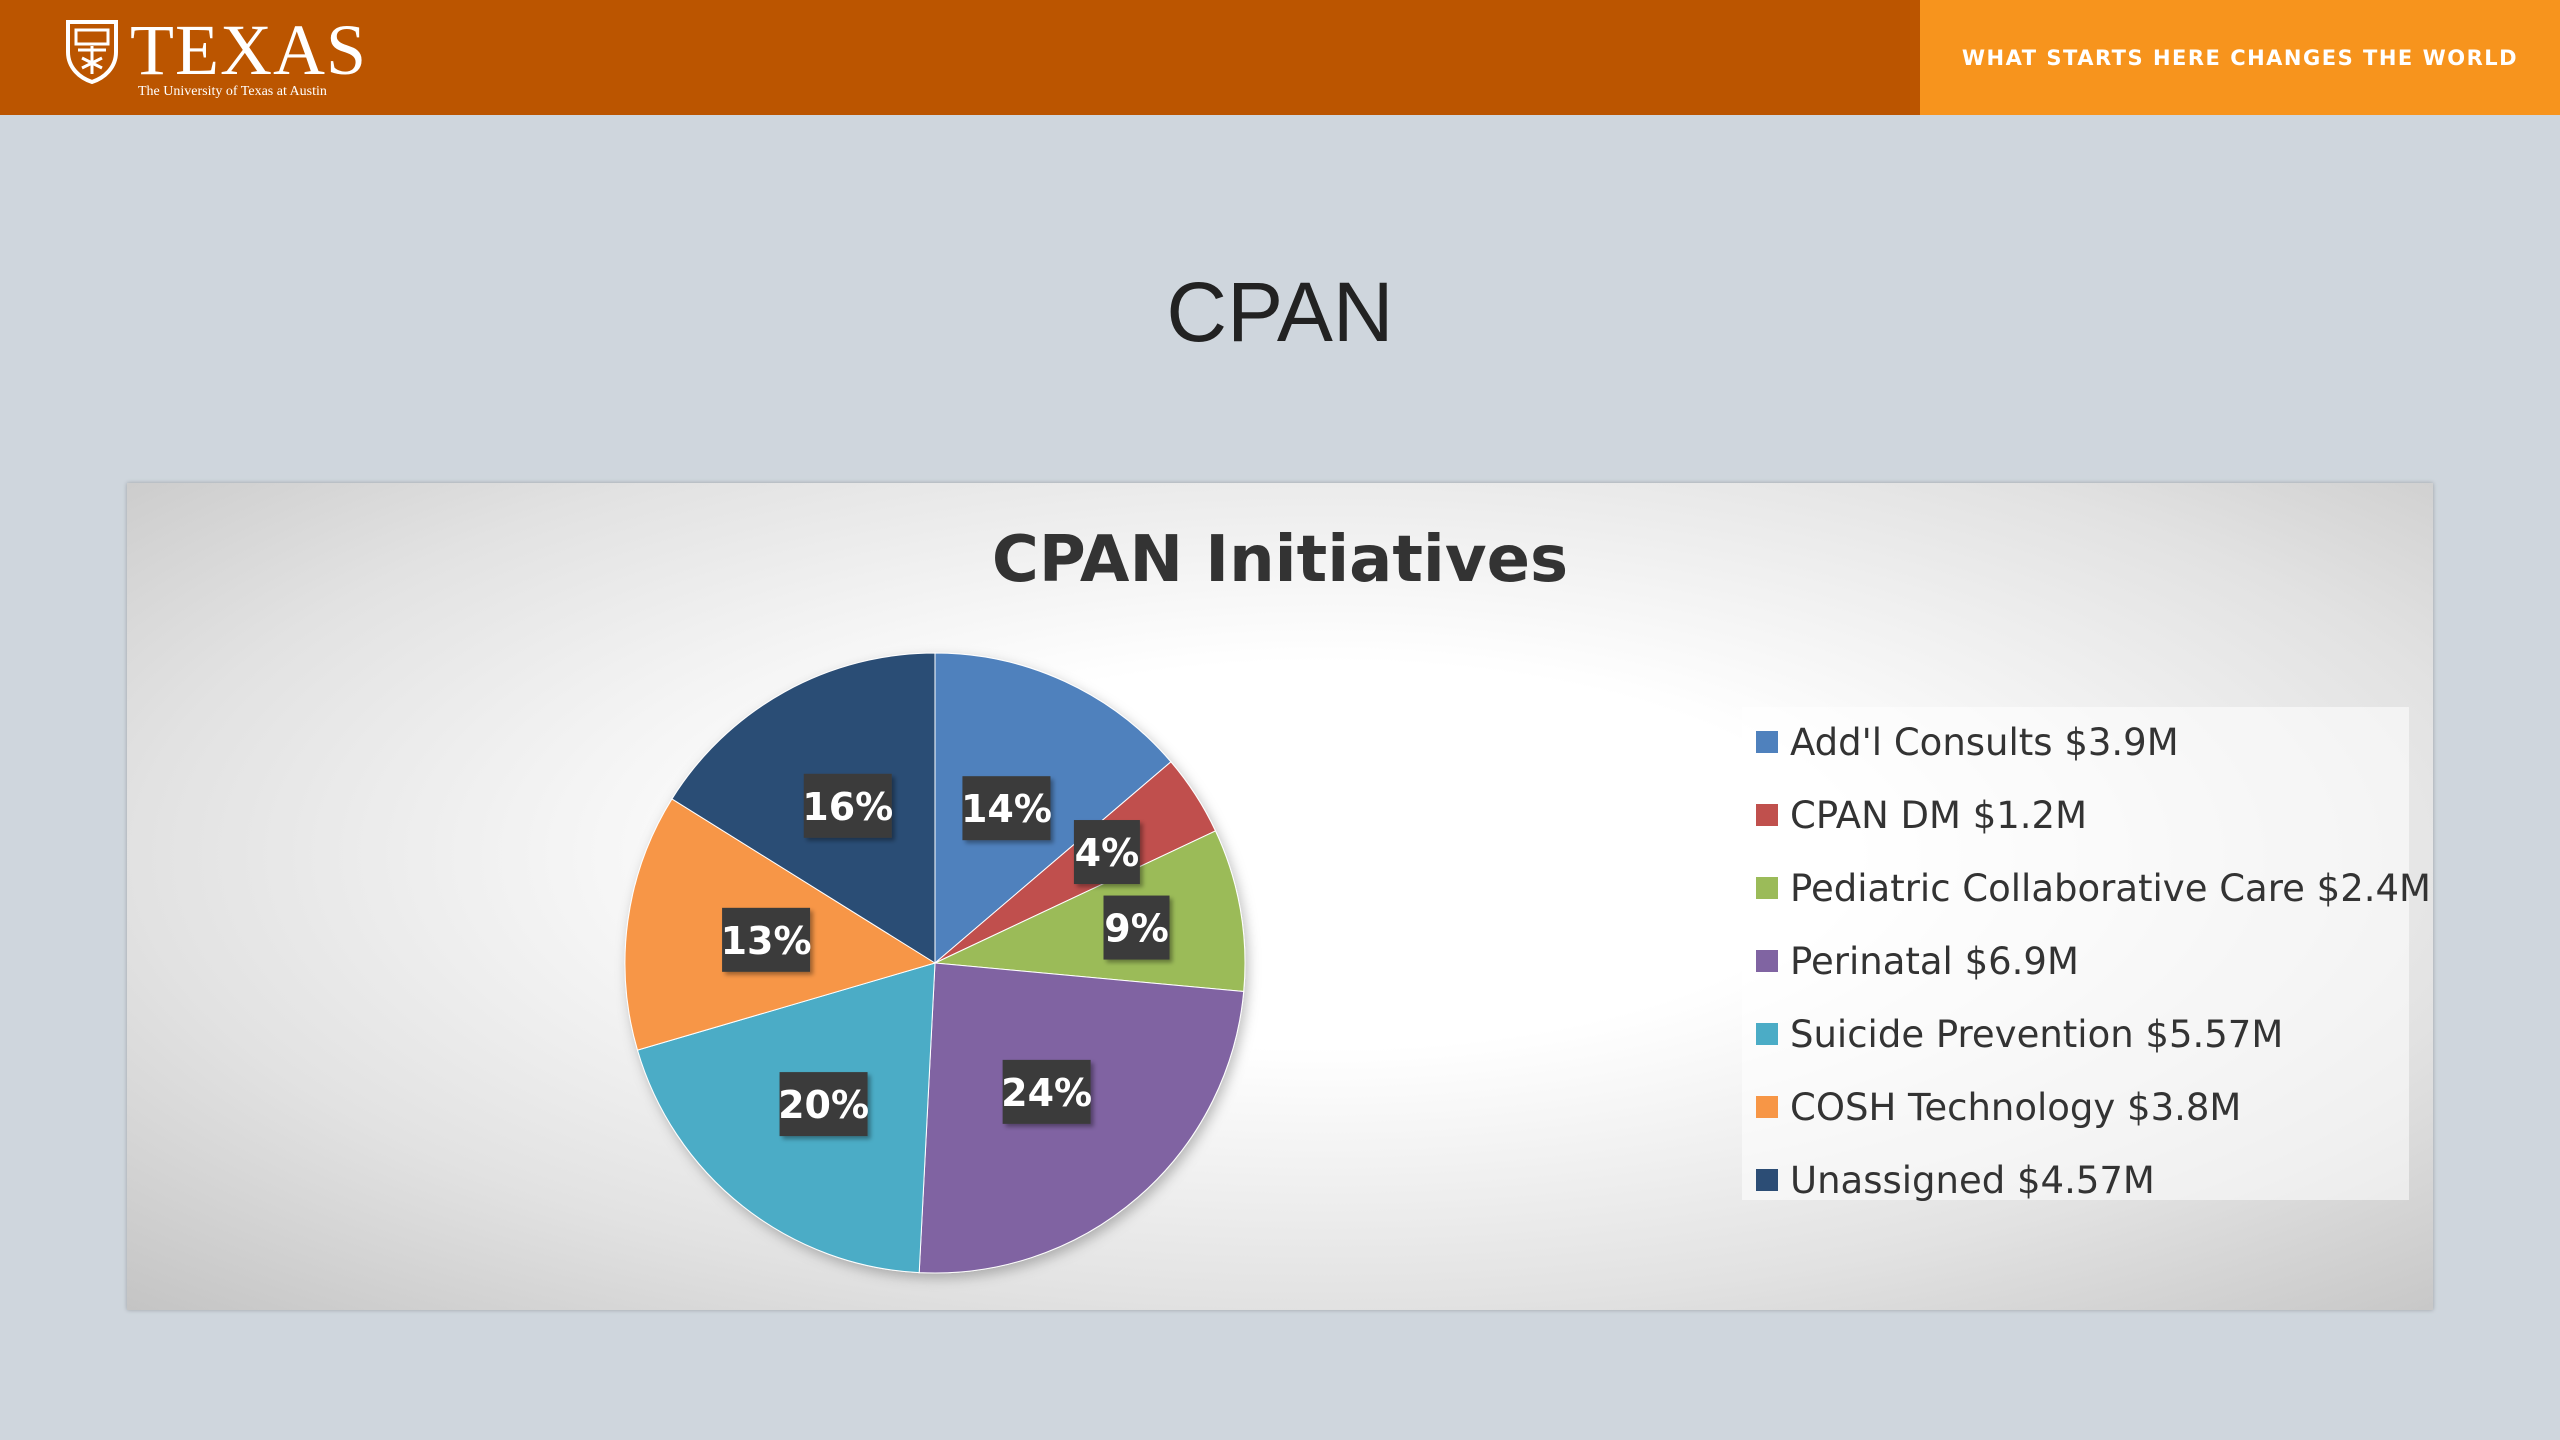 This screenshot has width=2560, height=1440. I want to click on pie-slices, so click(935, 963).